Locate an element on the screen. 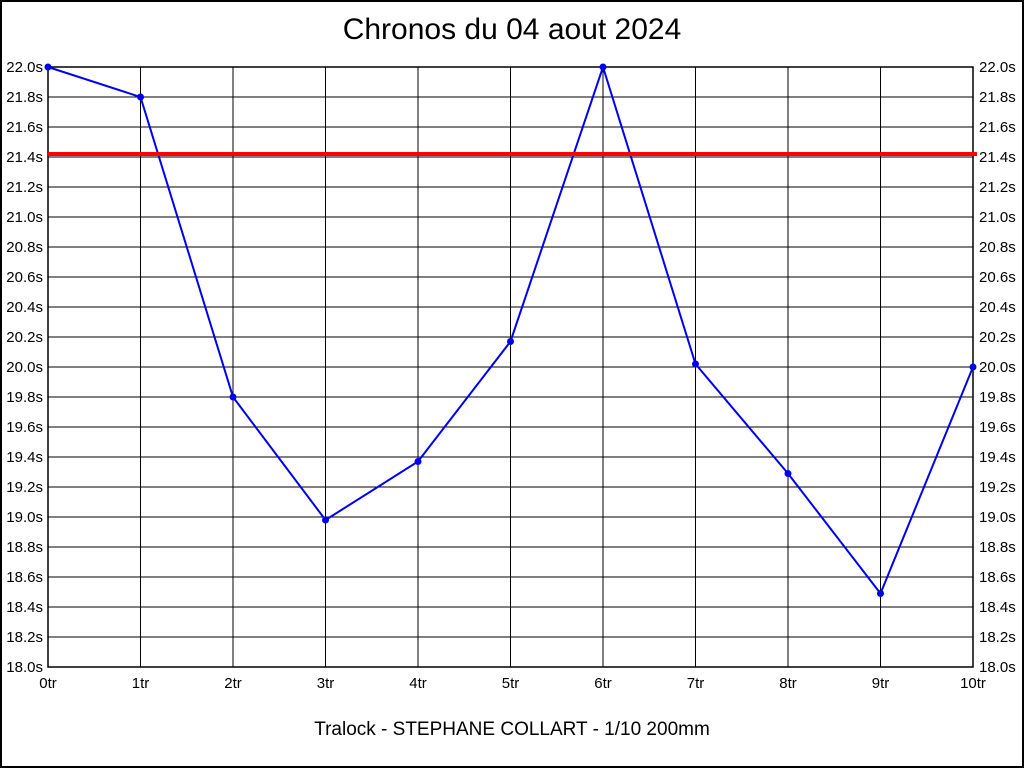 Image resolution: width=1024 pixels, height=768 pixels. y-tick-label-right: 20.4s is located at coordinates (997, 307).